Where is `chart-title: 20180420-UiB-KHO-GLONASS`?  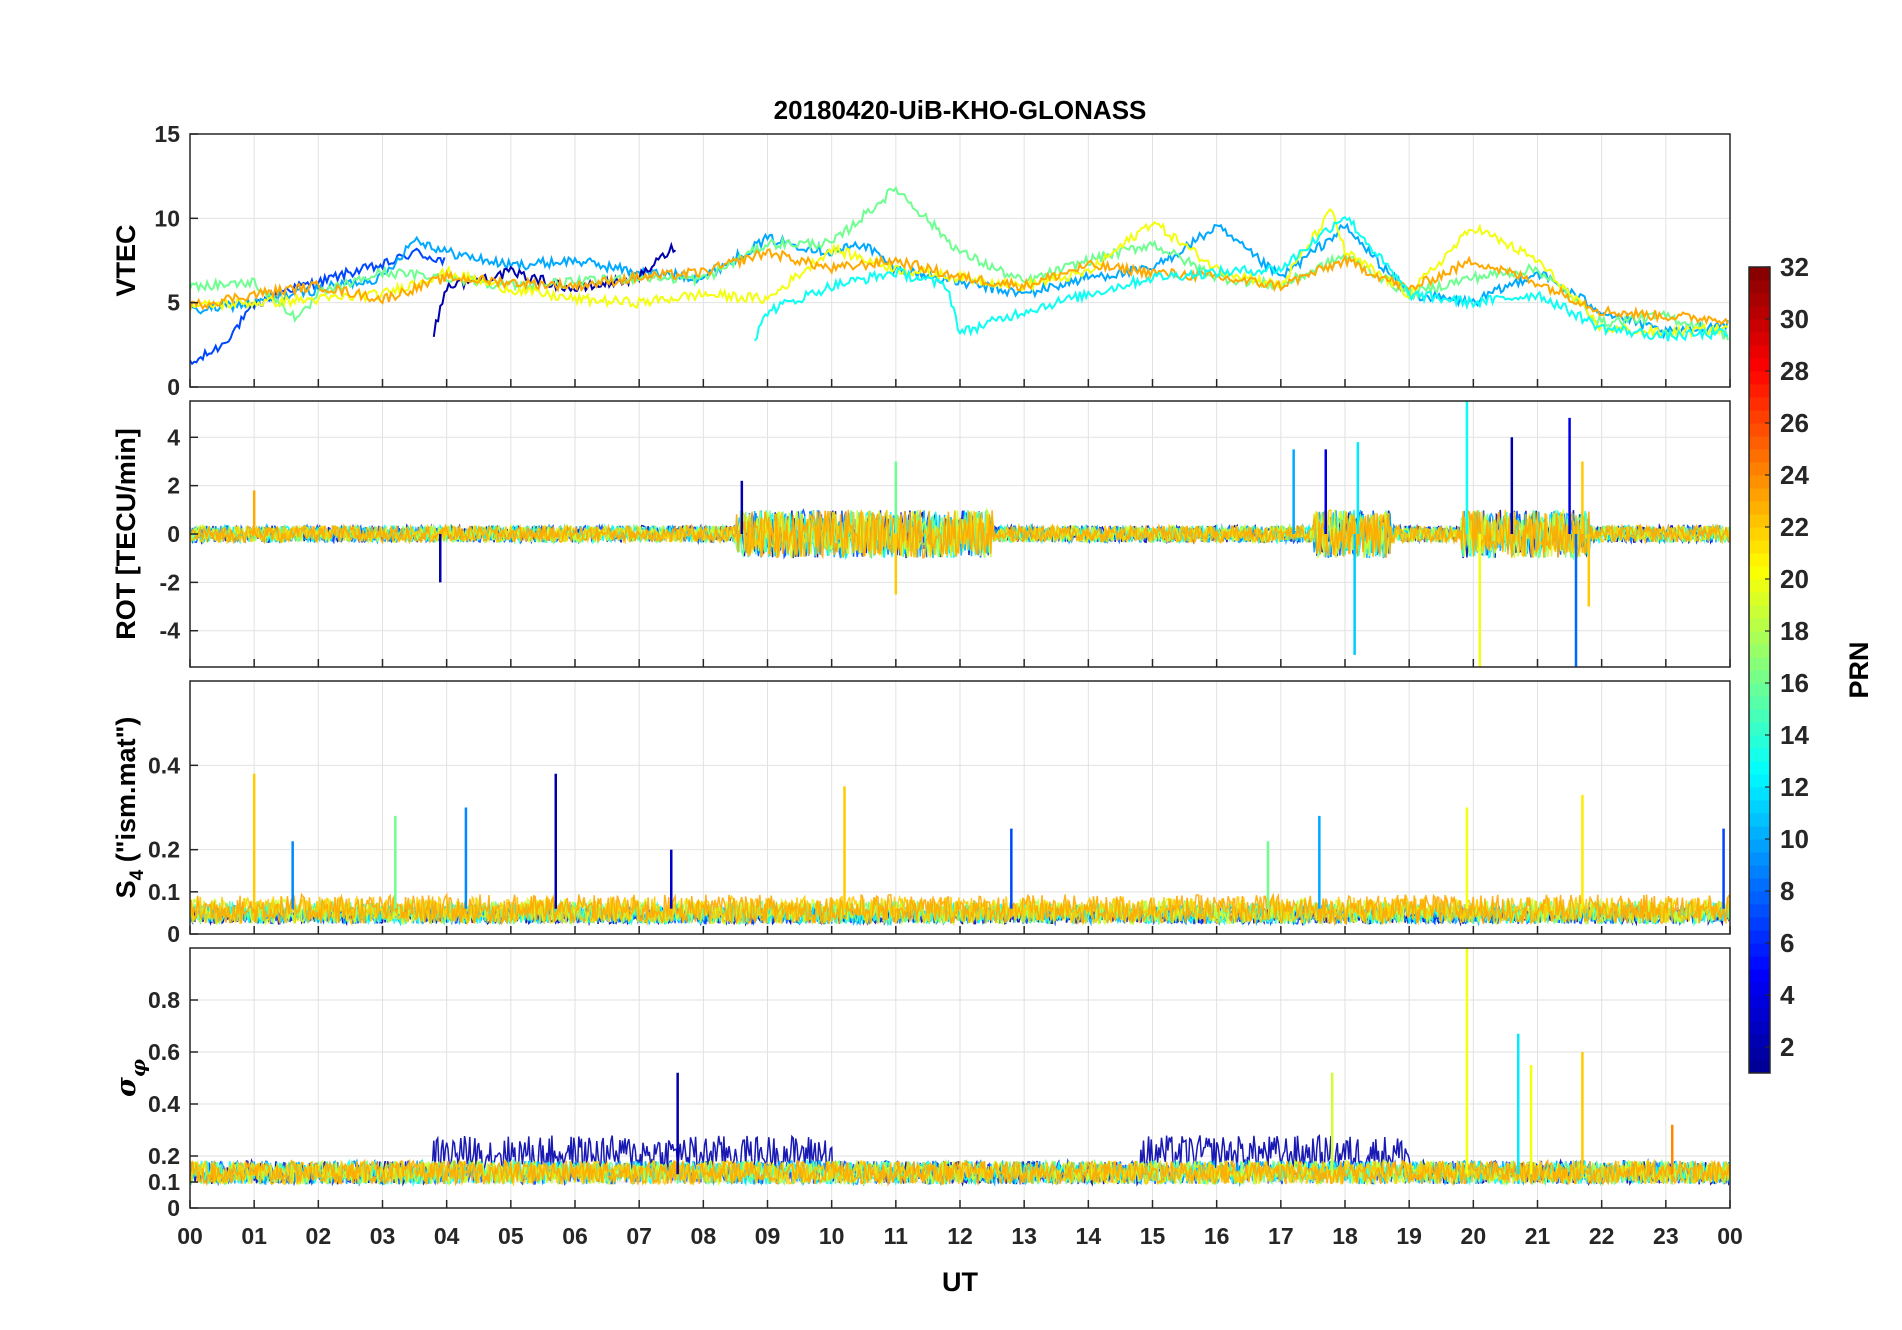 chart-title: 20180420-UiB-KHO-GLONASS is located at coordinates (960, 110).